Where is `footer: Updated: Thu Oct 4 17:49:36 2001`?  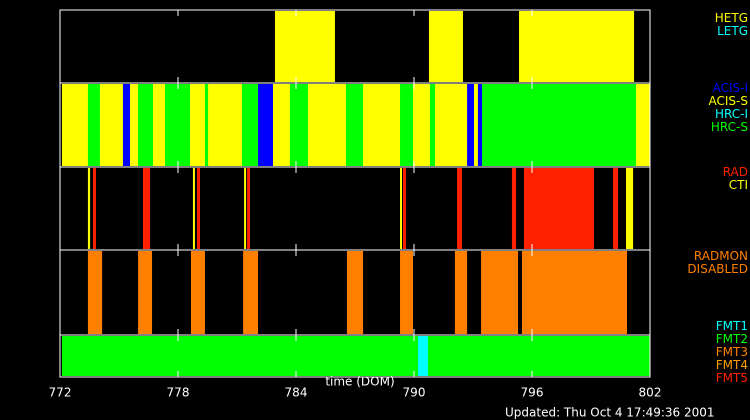
footer: Updated: Thu Oct 4 17:49:36 2001 is located at coordinates (610, 413).